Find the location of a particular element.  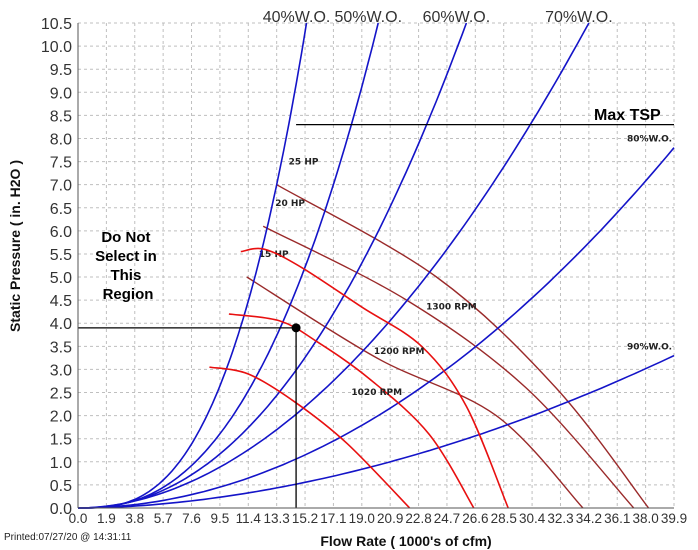

rpm-label-1020-rpm: 1020 RPM is located at coordinates (376, 393).